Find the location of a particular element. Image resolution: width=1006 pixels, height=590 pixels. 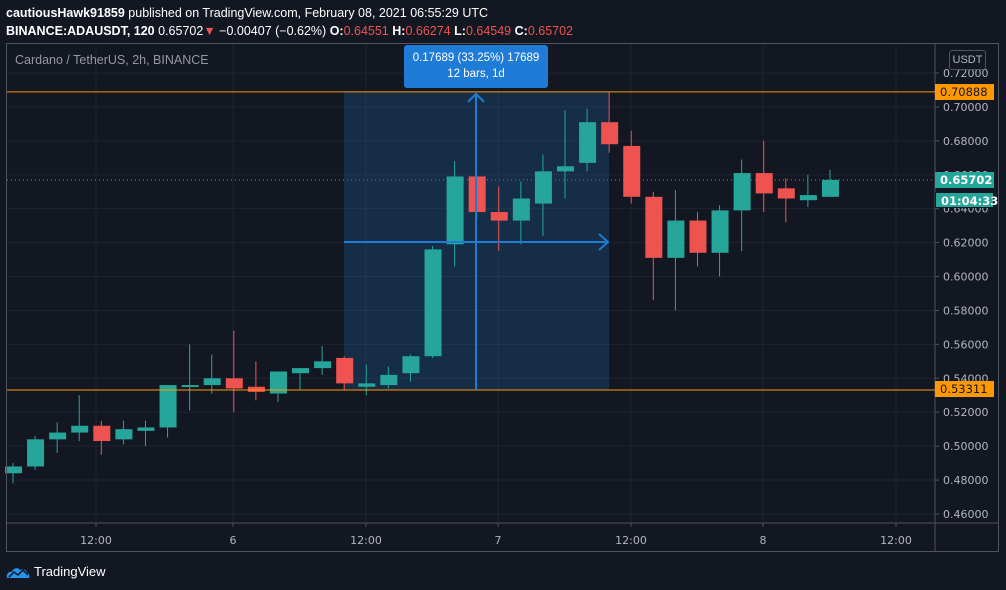

publisher-username: cautiousHawk91859 is located at coordinates (65, 13).